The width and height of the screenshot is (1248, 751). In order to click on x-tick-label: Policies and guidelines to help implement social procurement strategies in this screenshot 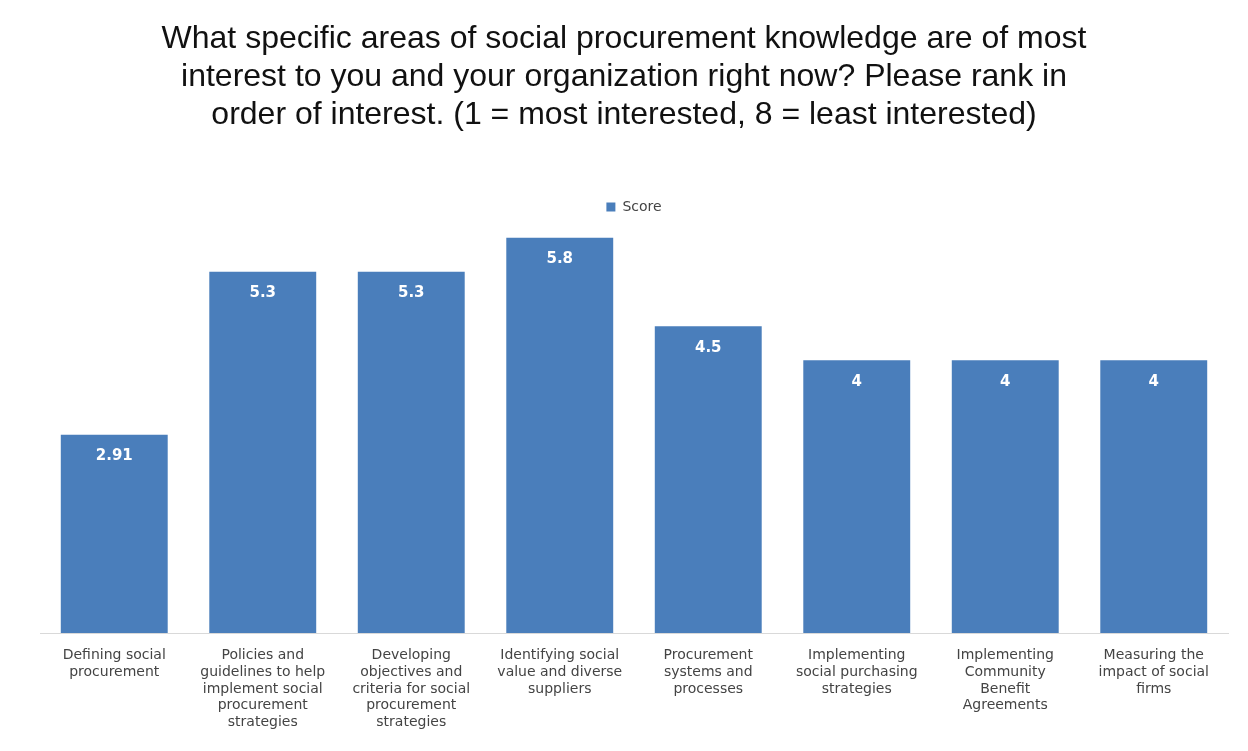, I will do `click(263, 688)`.